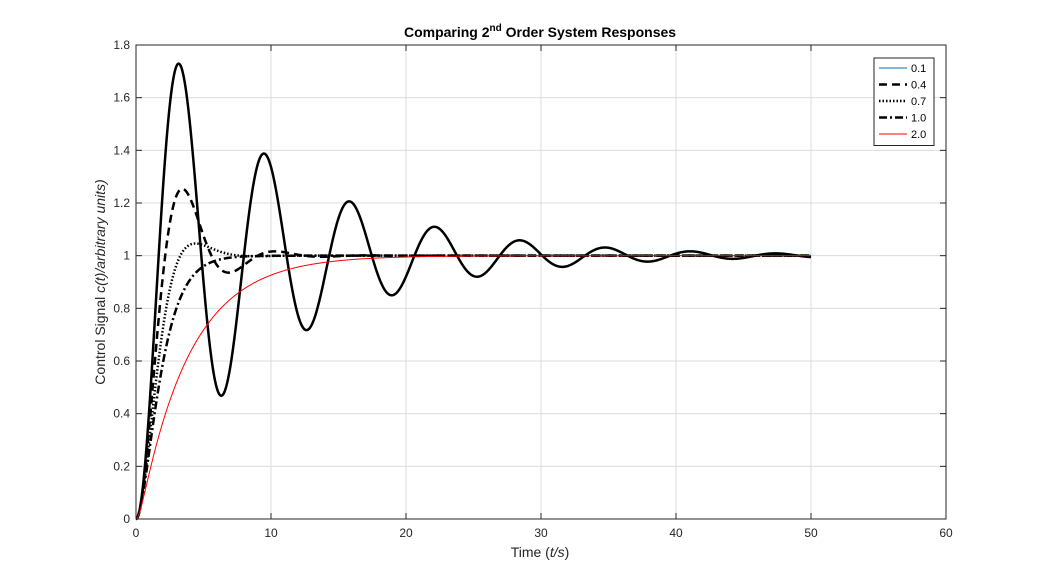 The height and width of the screenshot is (582, 1044). Describe the element at coordinates (541, 533) in the screenshot. I see `x-tick-label: 30` at that location.